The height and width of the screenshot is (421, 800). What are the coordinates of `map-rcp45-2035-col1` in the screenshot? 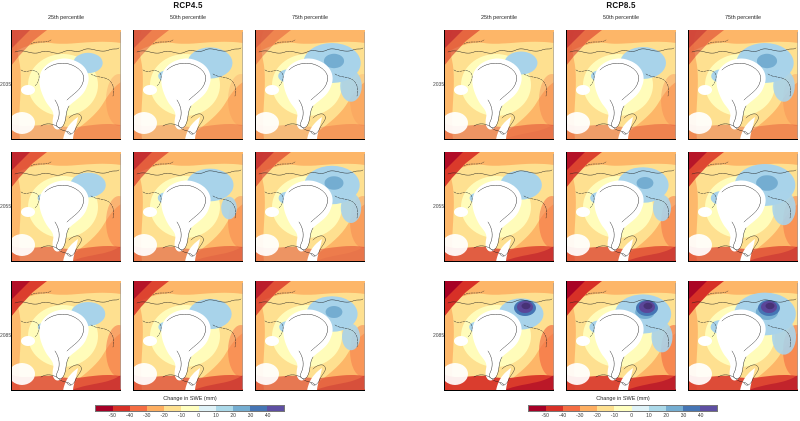 It's located at (66, 85).